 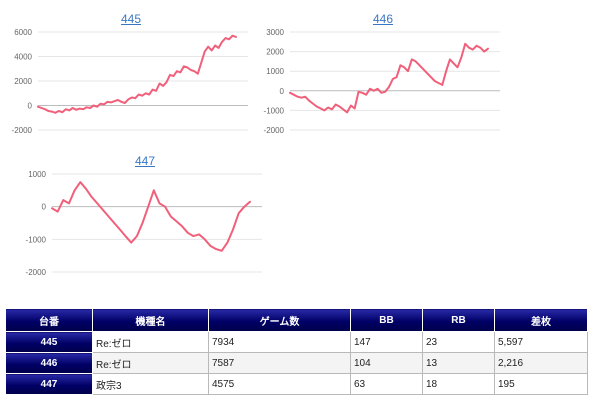 I want to click on game-count-cell: 7934, so click(x=279, y=342).